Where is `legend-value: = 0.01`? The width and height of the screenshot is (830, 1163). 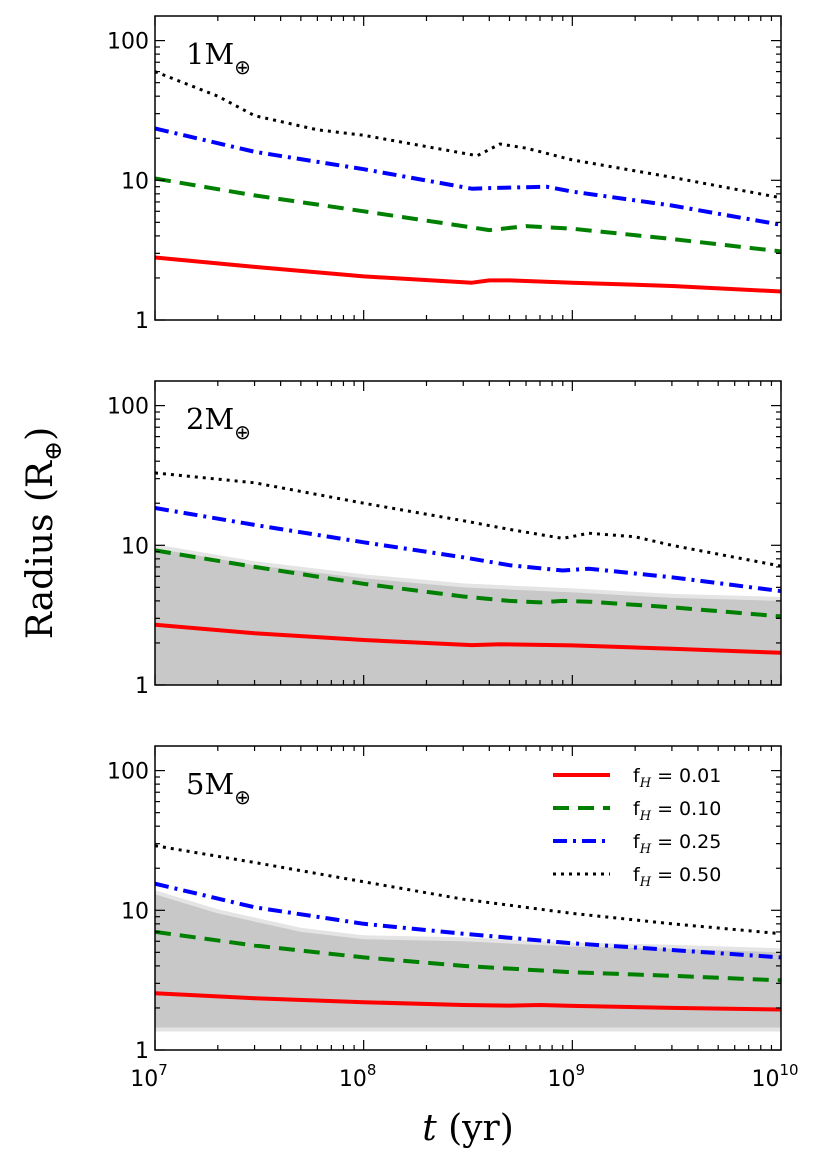
legend-value: = 0.01 is located at coordinates (686, 776).